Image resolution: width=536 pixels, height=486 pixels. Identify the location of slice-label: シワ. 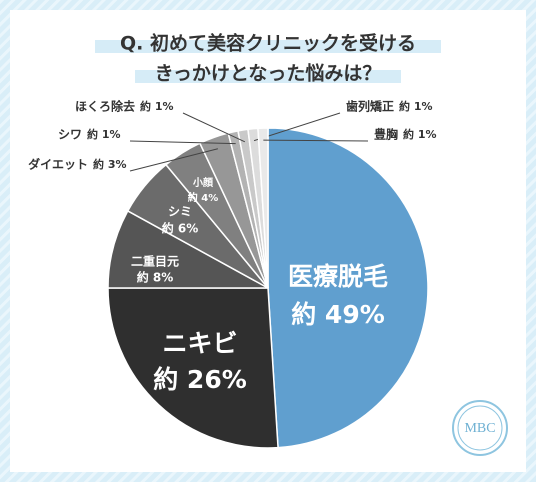
(70, 135).